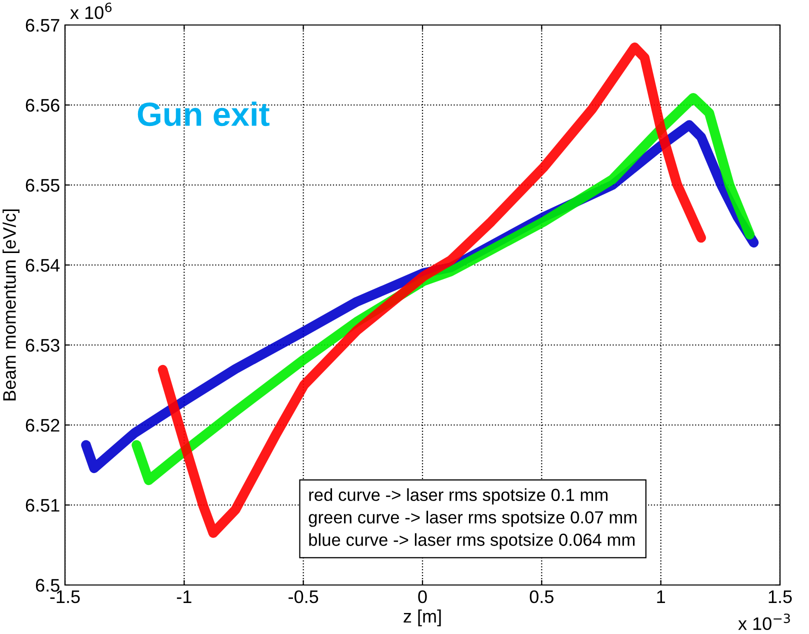  Describe the element at coordinates (65, 597) in the screenshot. I see `x-tick-label: -1.5` at that location.